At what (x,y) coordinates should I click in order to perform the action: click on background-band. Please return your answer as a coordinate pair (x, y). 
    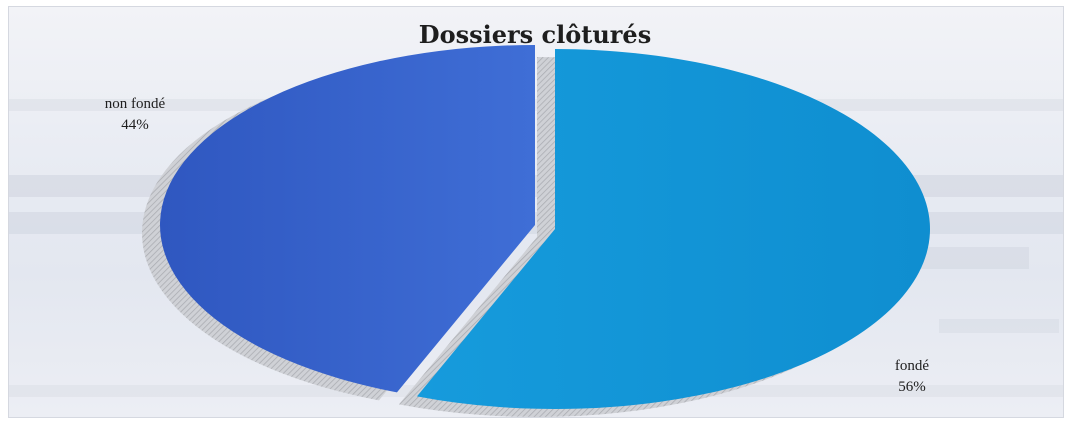
    Looking at the image, I should click on (999, 326).